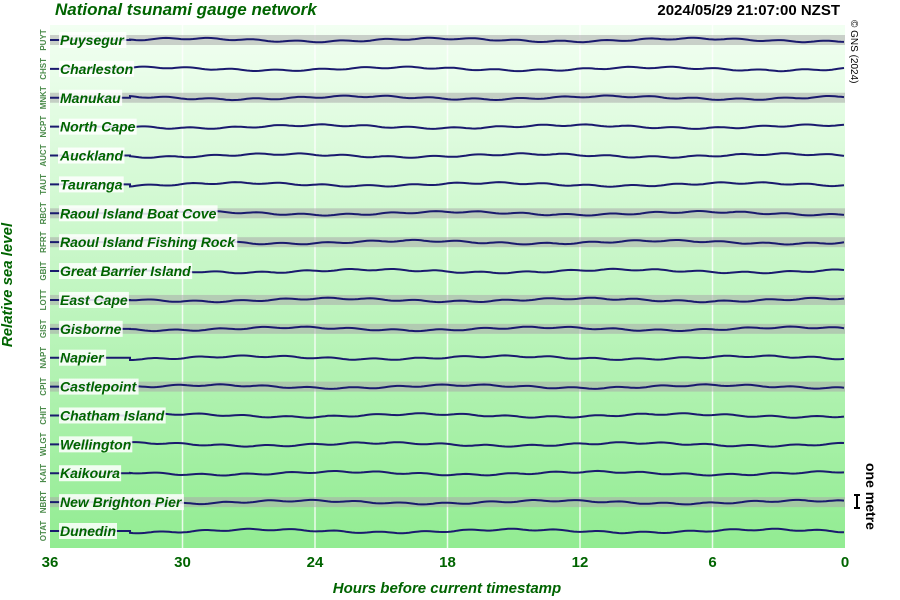  I want to click on station-name: Great Barrier Island, so click(125, 271).